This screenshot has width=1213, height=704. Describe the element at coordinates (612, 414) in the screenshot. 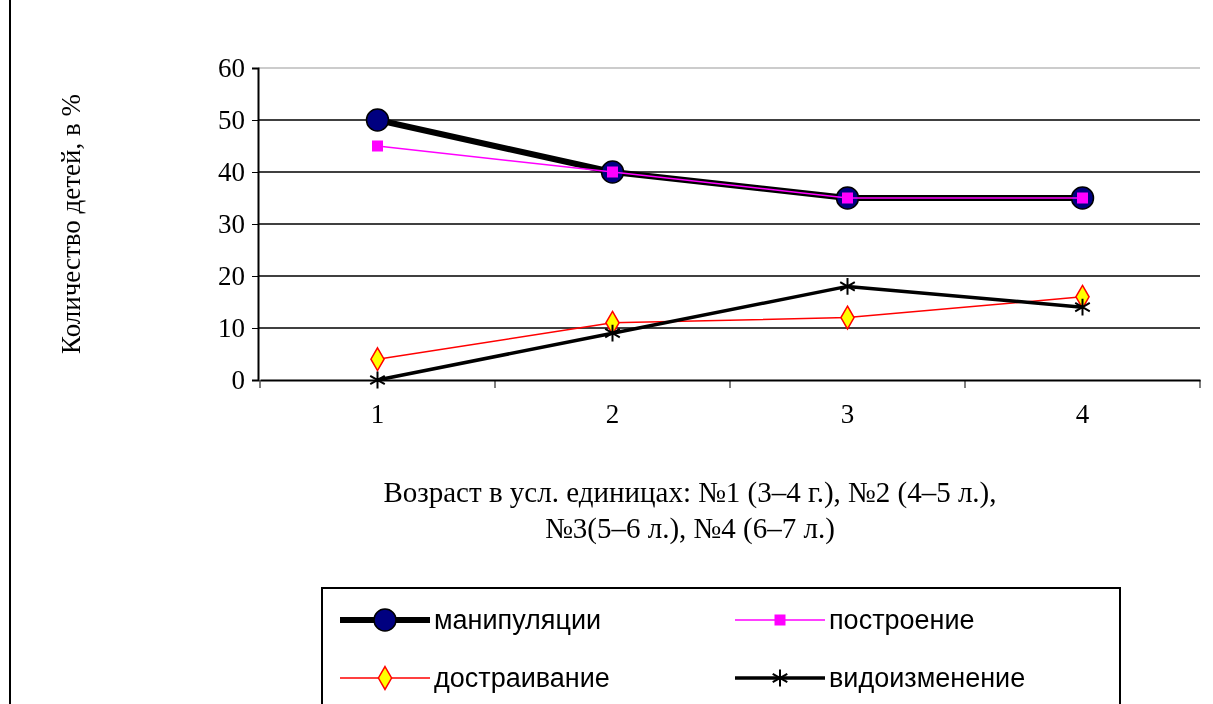

I see `x-tick-label: 2` at that location.